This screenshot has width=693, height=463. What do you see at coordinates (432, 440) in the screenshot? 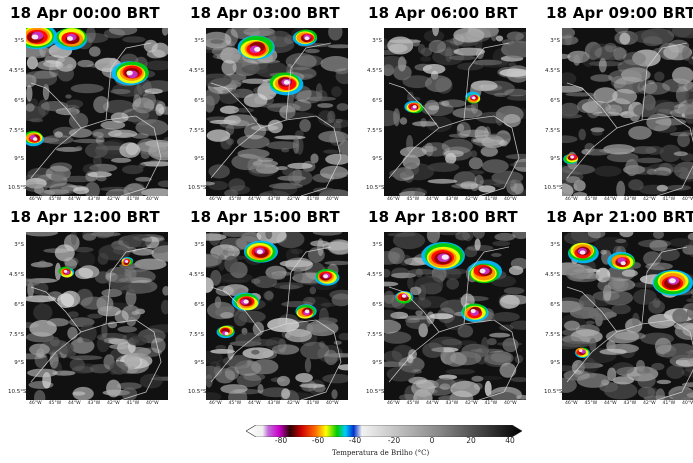
I see `colorbar-tick: 0` at bounding box center [432, 440].